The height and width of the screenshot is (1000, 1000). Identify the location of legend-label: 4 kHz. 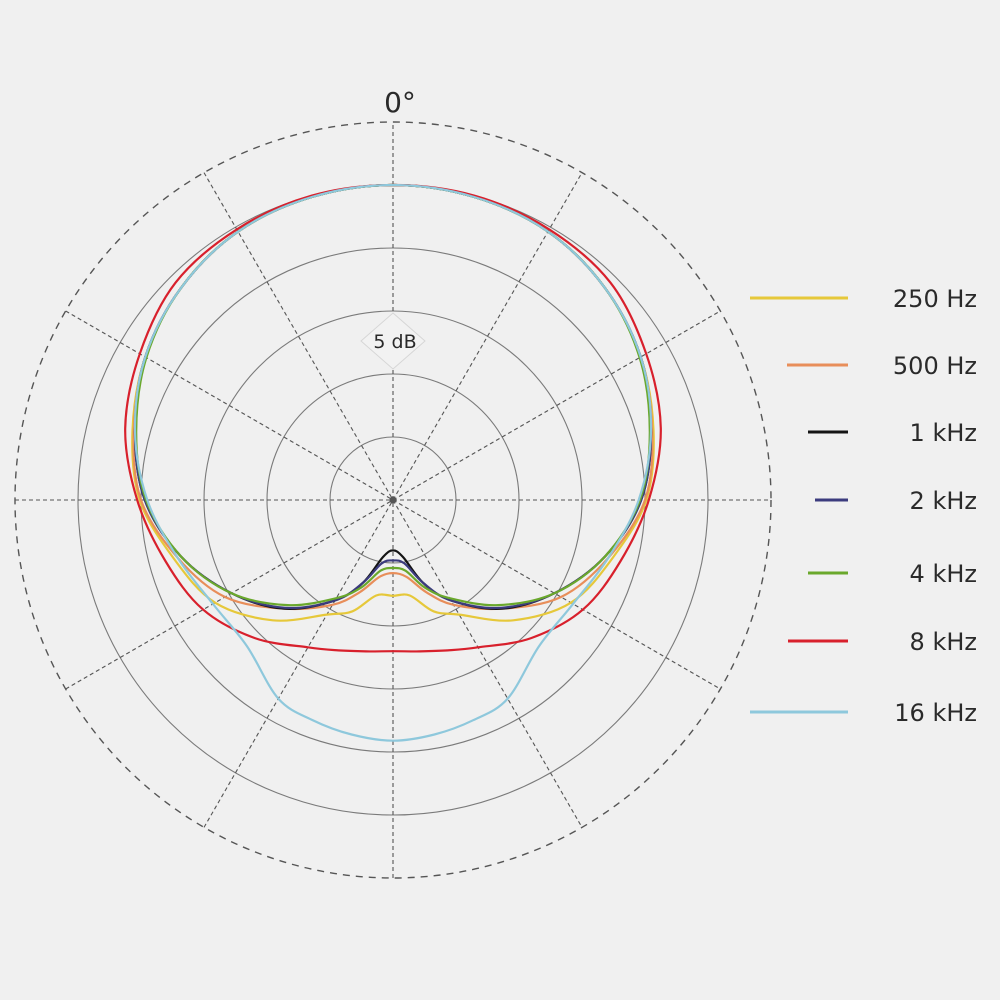
(943, 574).